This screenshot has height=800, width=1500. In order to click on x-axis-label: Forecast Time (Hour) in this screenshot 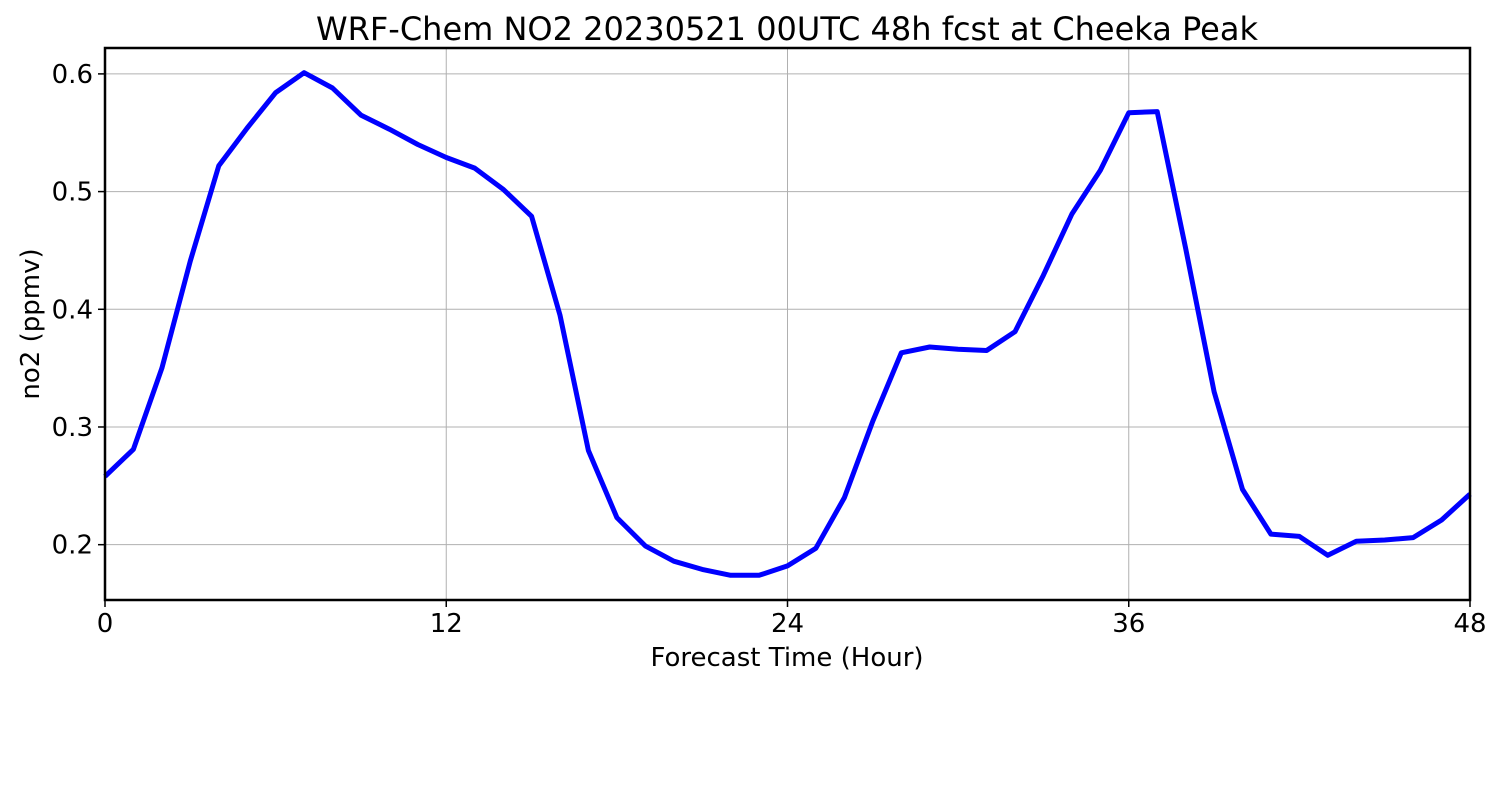, I will do `click(786, 658)`.